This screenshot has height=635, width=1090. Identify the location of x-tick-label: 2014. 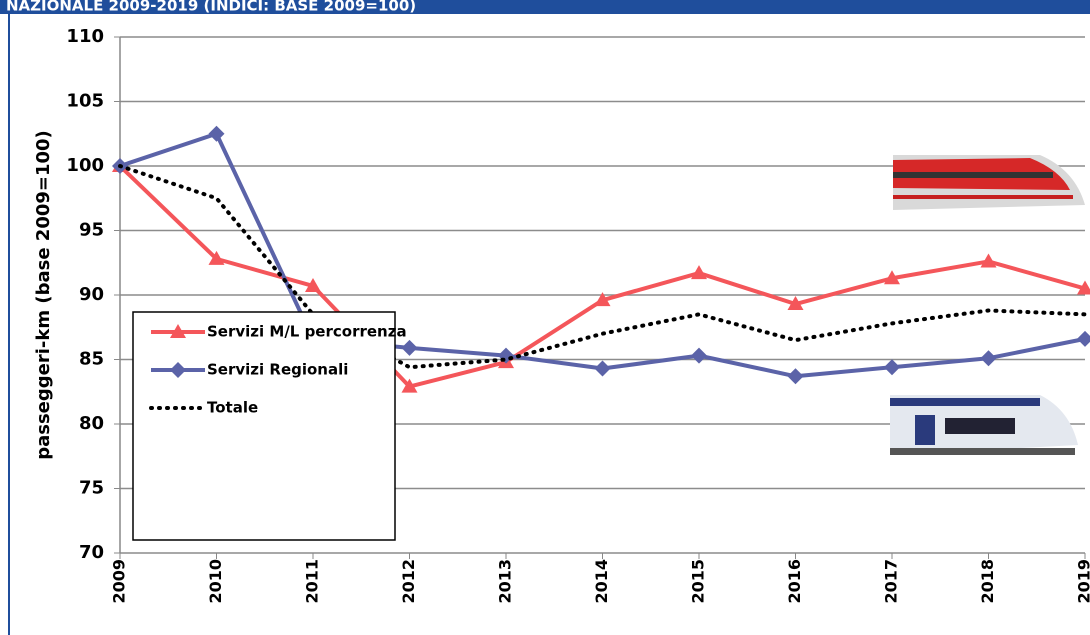
(601, 581).